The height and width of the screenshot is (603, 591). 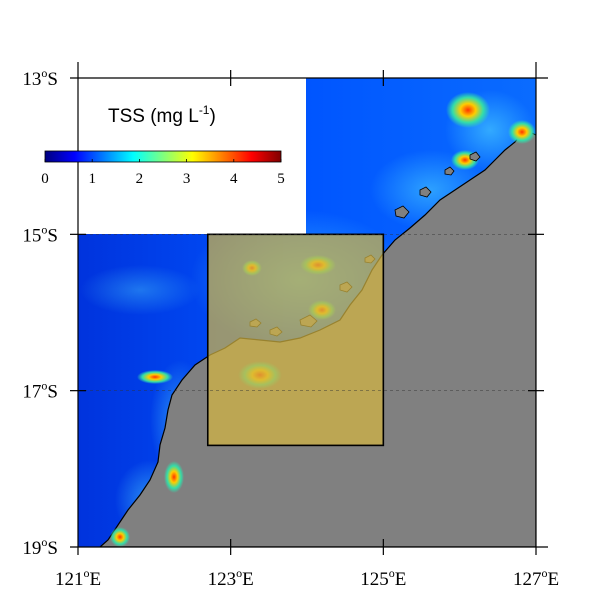 I want to click on colorbar-tick-label: 3, so click(x=187, y=179).